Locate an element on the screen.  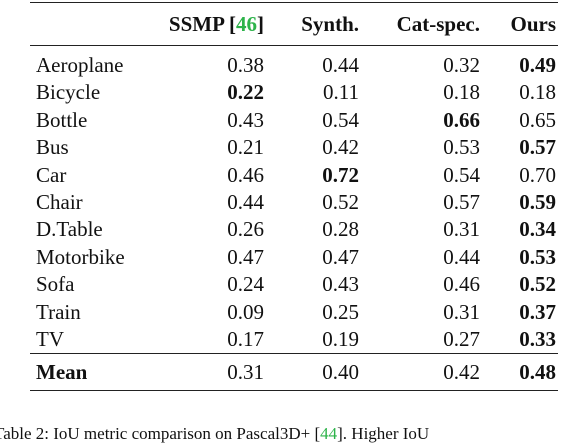
mean-rule is located at coordinates (294, 354).